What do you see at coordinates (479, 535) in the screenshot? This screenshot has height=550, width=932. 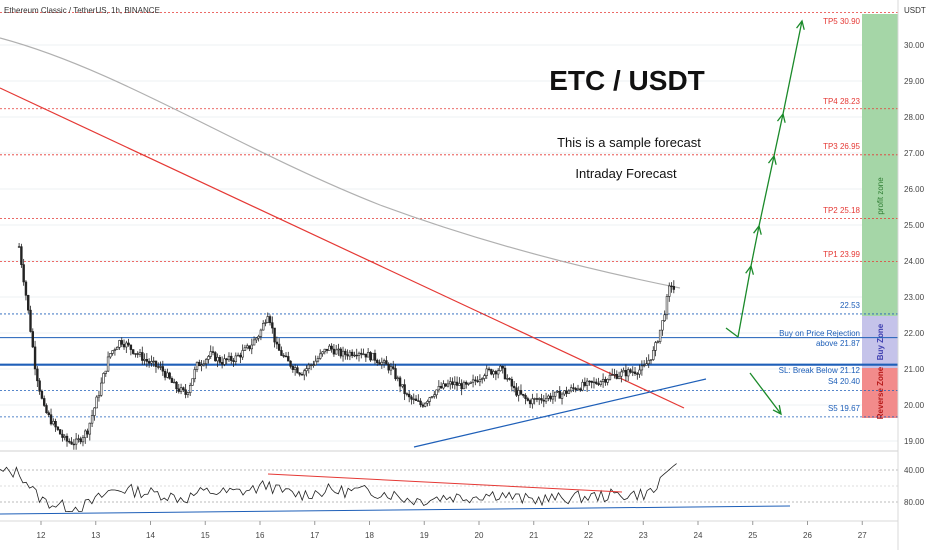 I see `x-tick-8: 20` at bounding box center [479, 535].